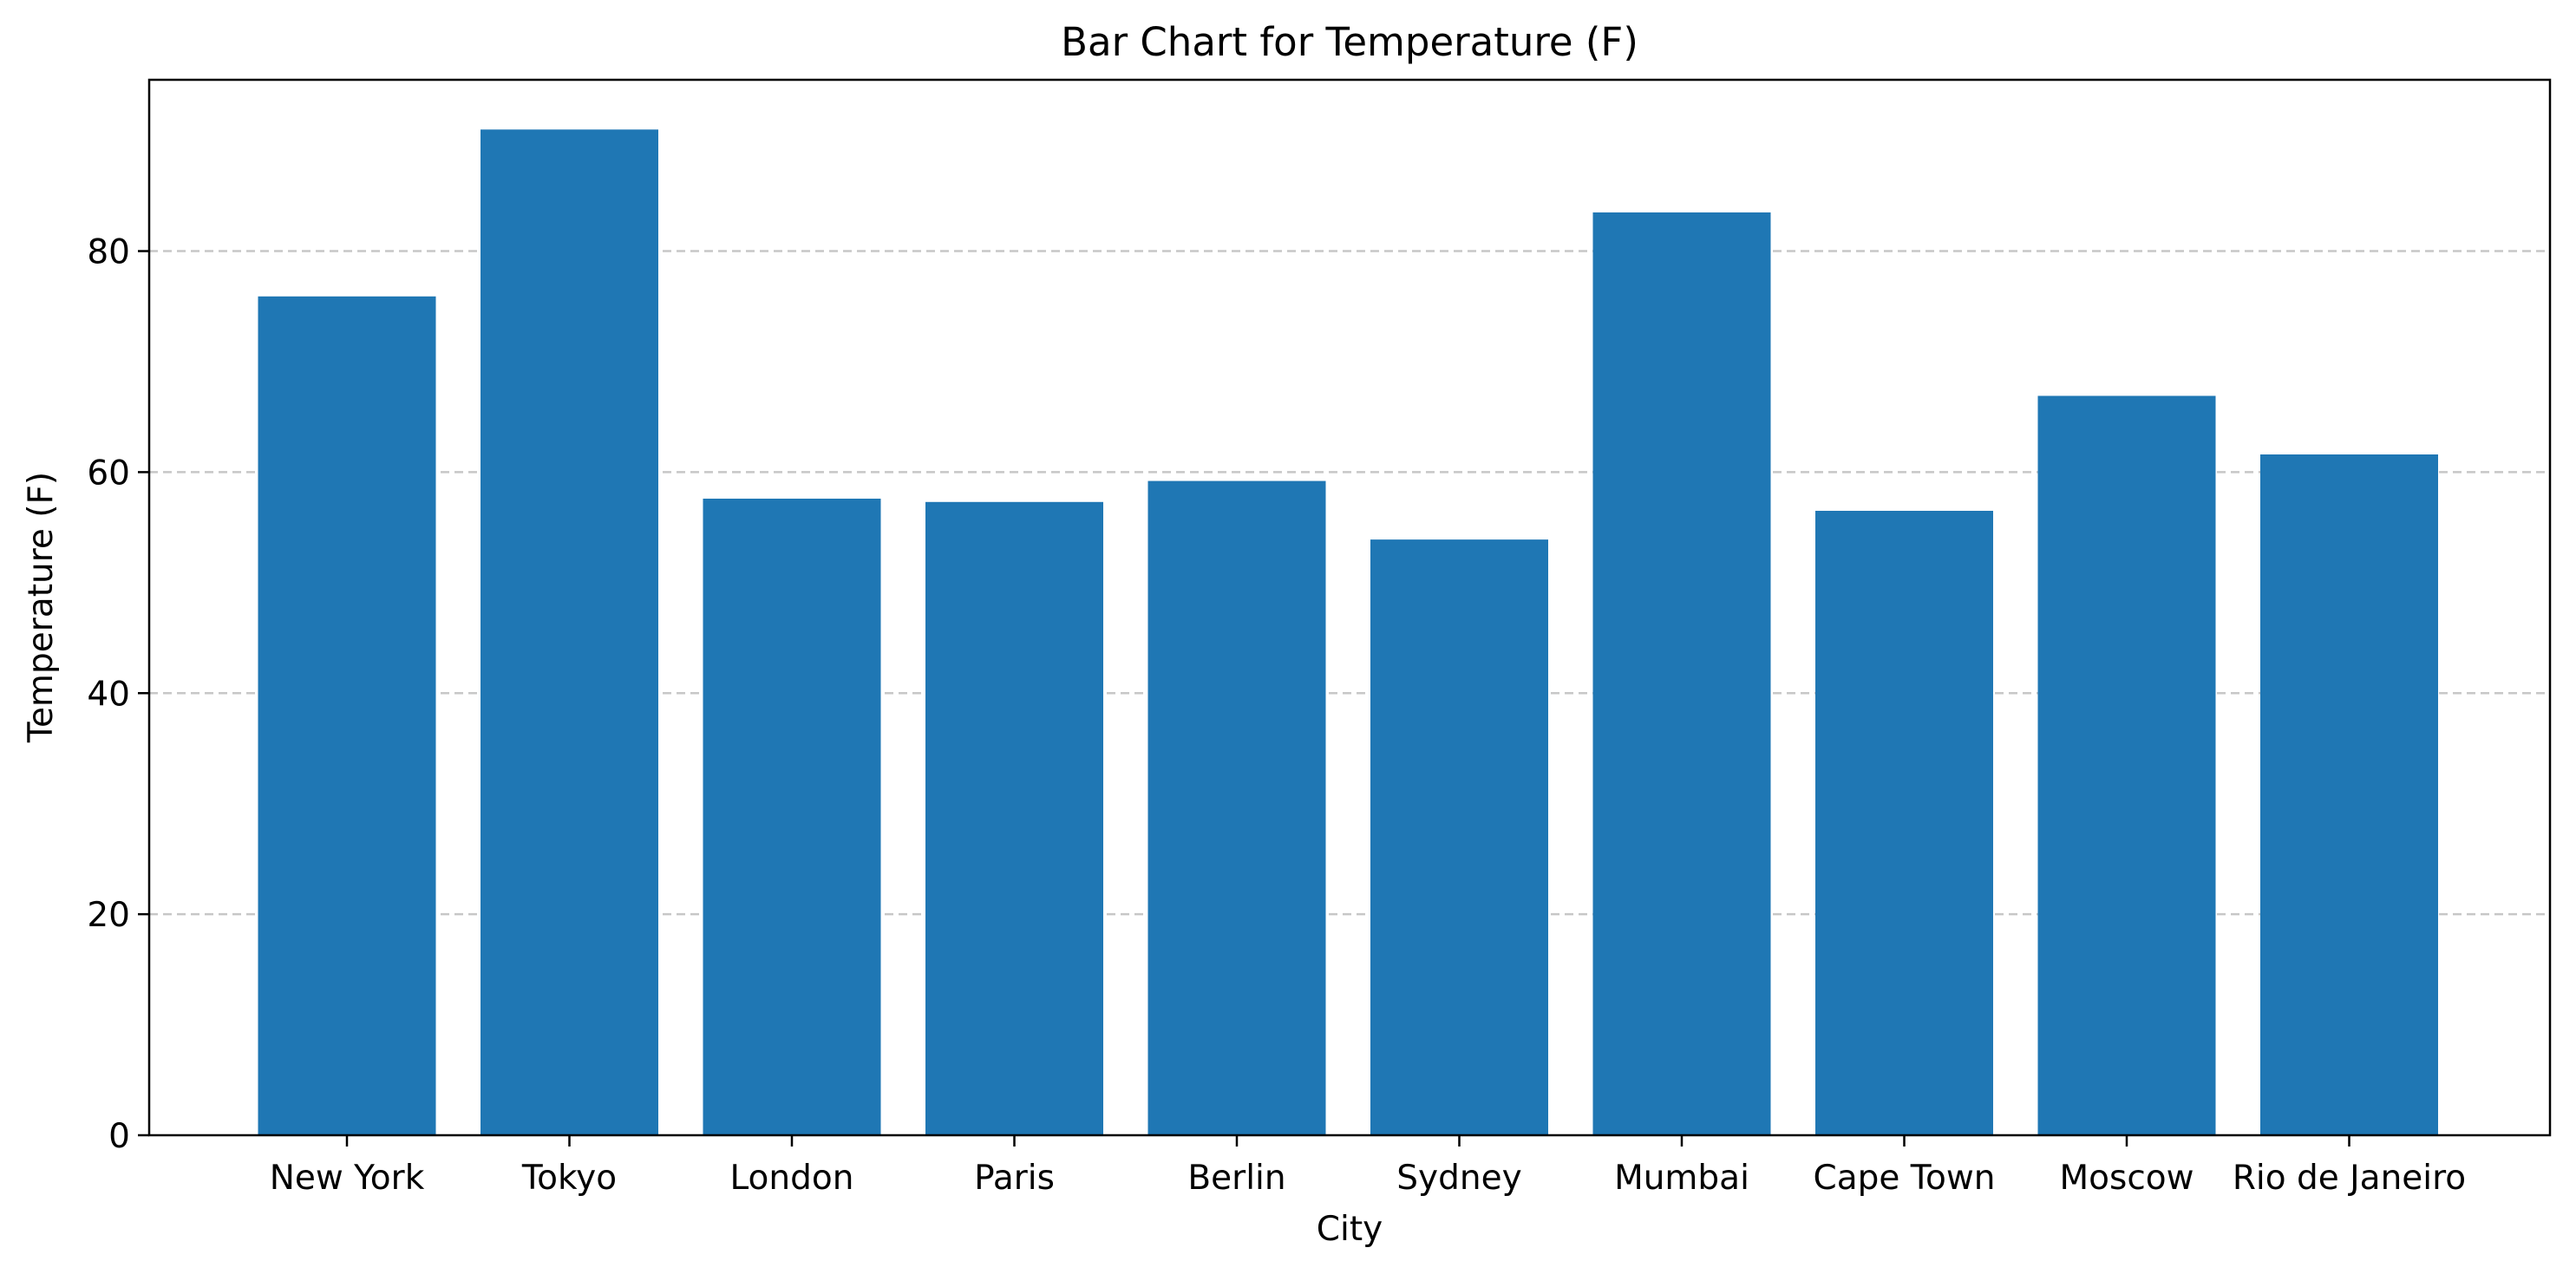 This screenshot has height=1274, width=2576. Describe the element at coordinates (108, 253) in the screenshot. I see `y-tick-label: 80` at that location.